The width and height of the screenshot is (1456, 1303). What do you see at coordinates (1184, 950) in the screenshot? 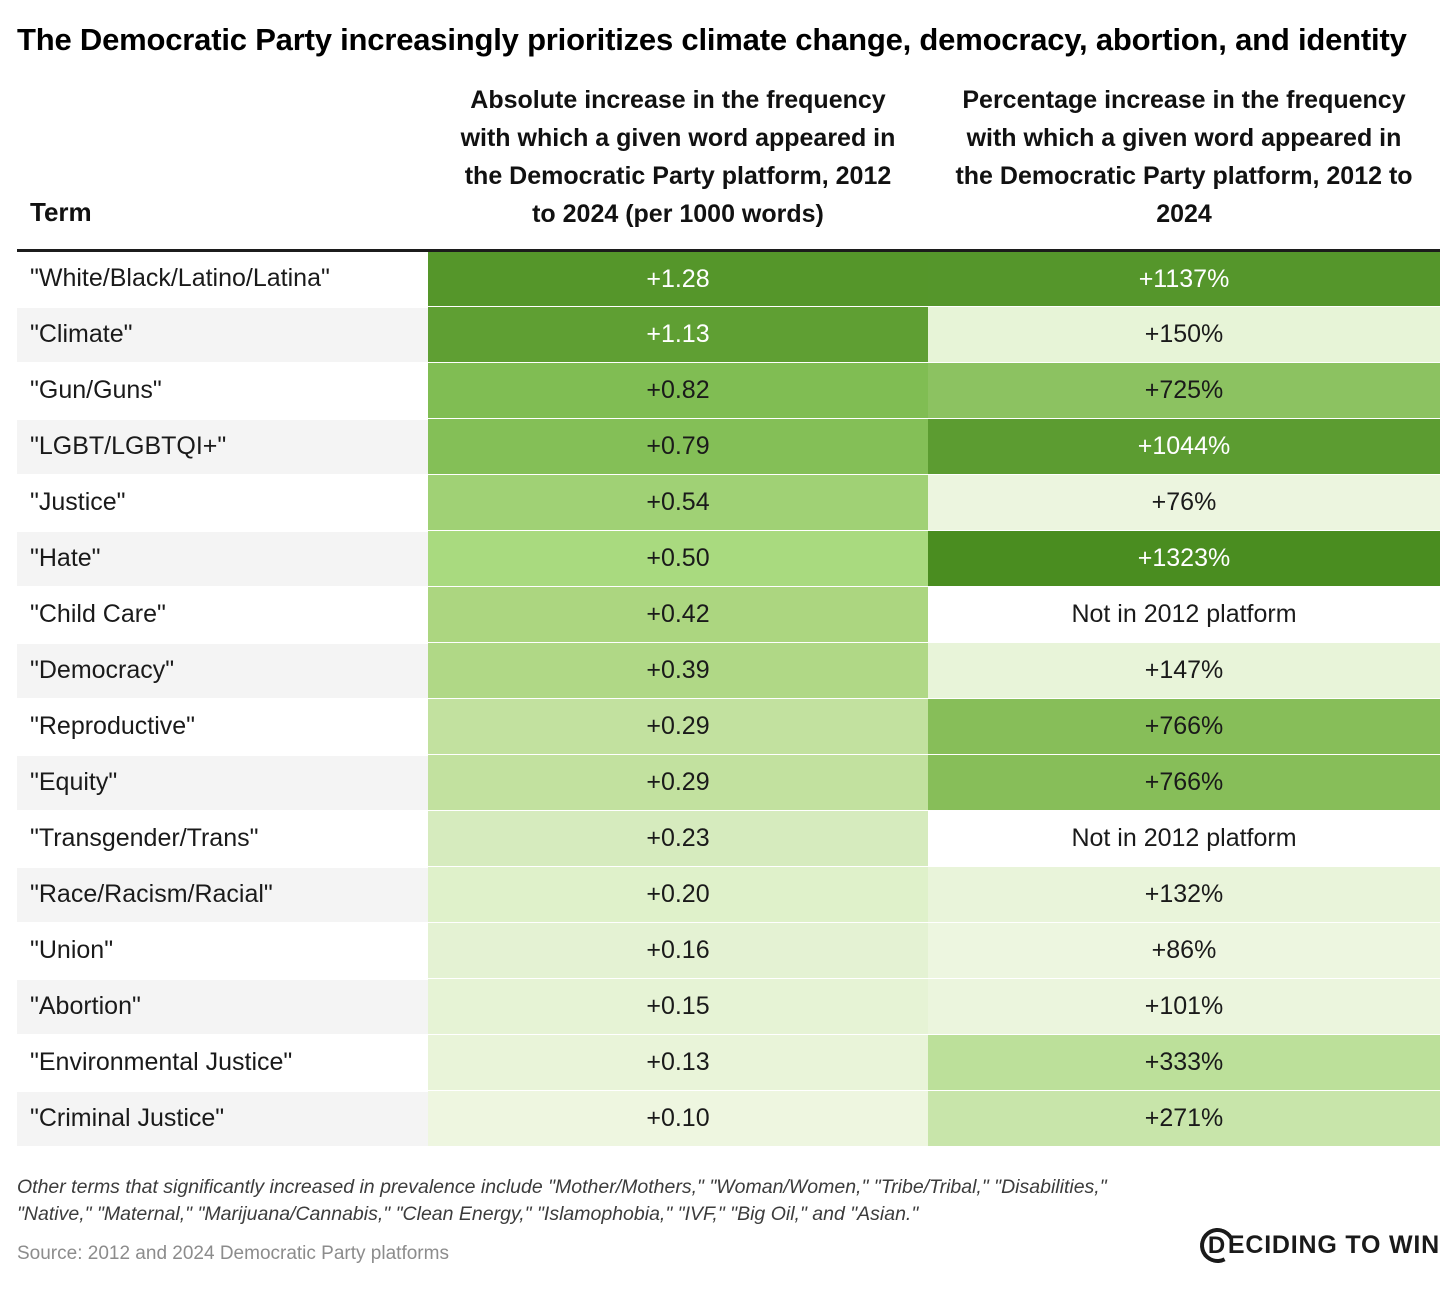
I see `percent-value-cell: +86%` at bounding box center [1184, 950].